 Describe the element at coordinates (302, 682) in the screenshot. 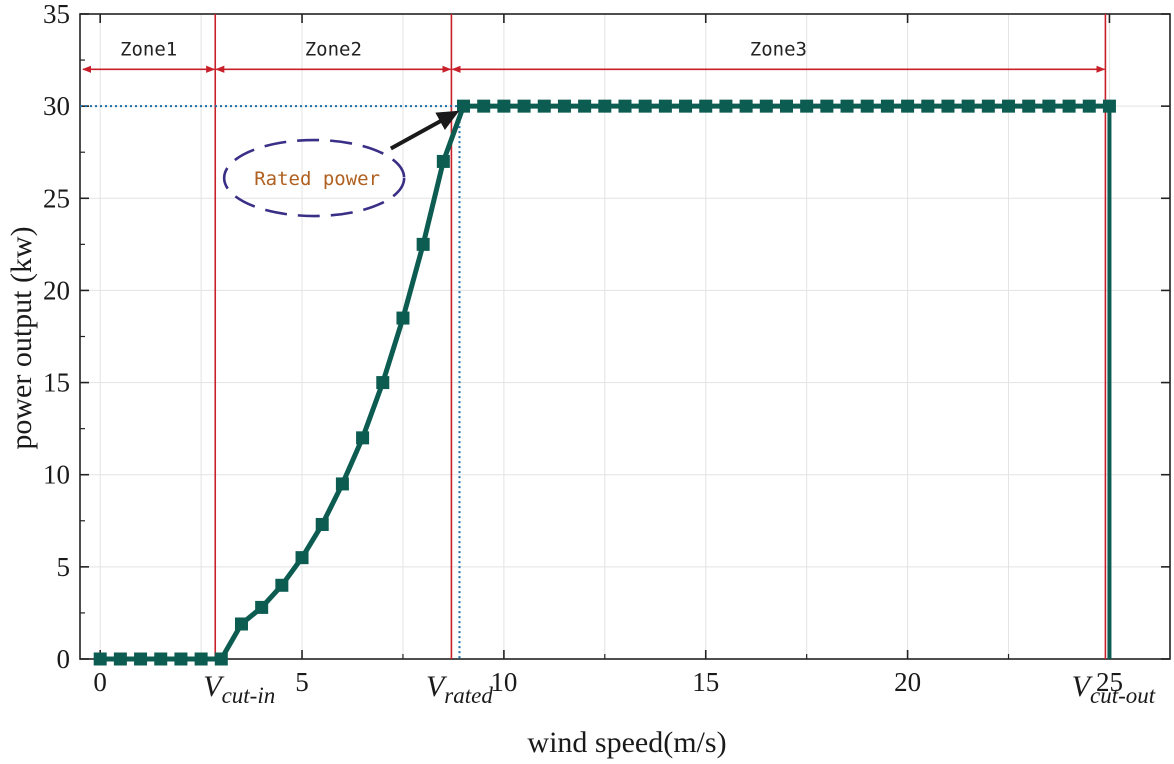

I see `x-tick-label: 5` at that location.